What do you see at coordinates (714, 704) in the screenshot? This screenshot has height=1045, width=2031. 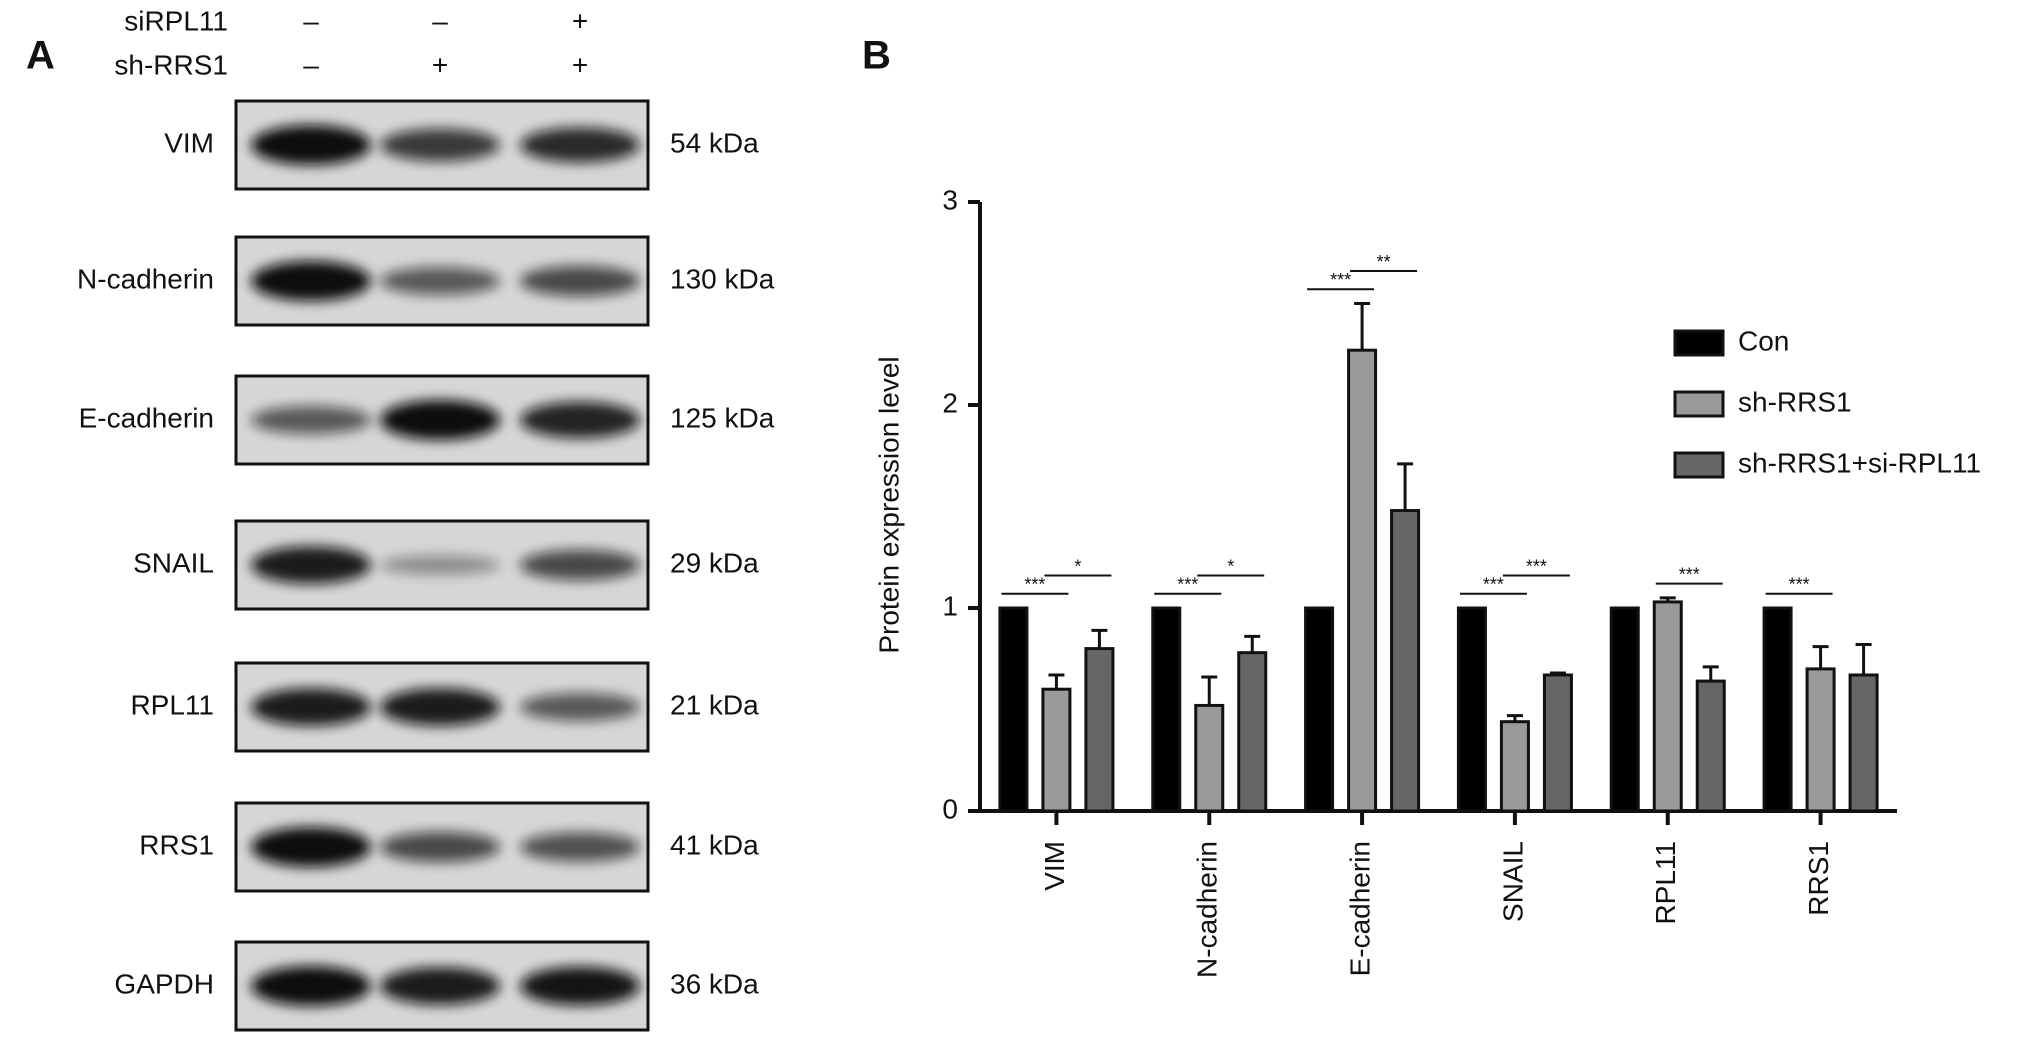 I see `band-size: 21 kDa` at bounding box center [714, 704].